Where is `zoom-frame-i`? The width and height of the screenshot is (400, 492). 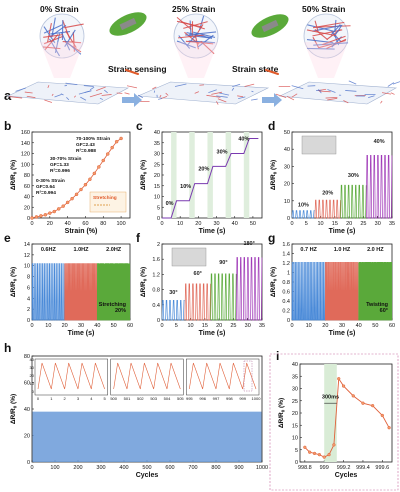
zoom-frame-i is located at coordinates (334, 422).